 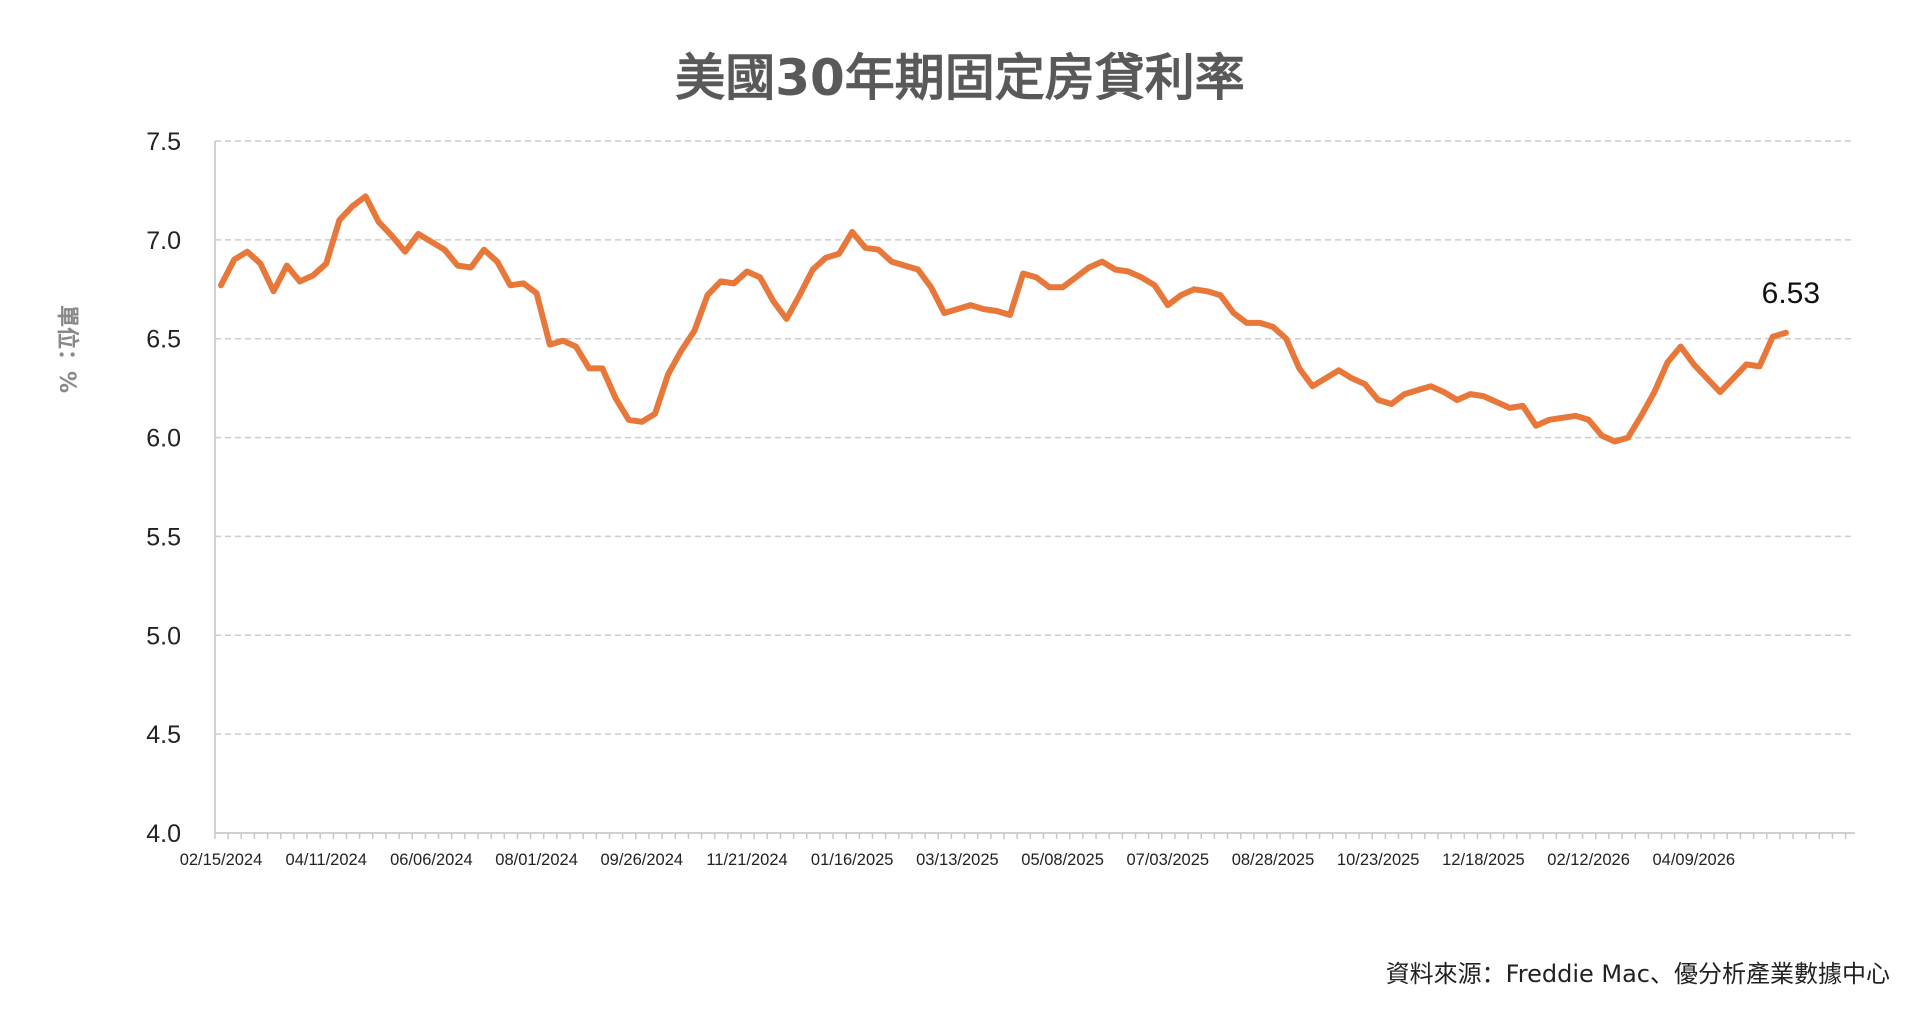 What do you see at coordinates (163, 735) in the screenshot?
I see `y-tick-label: 4.5` at bounding box center [163, 735].